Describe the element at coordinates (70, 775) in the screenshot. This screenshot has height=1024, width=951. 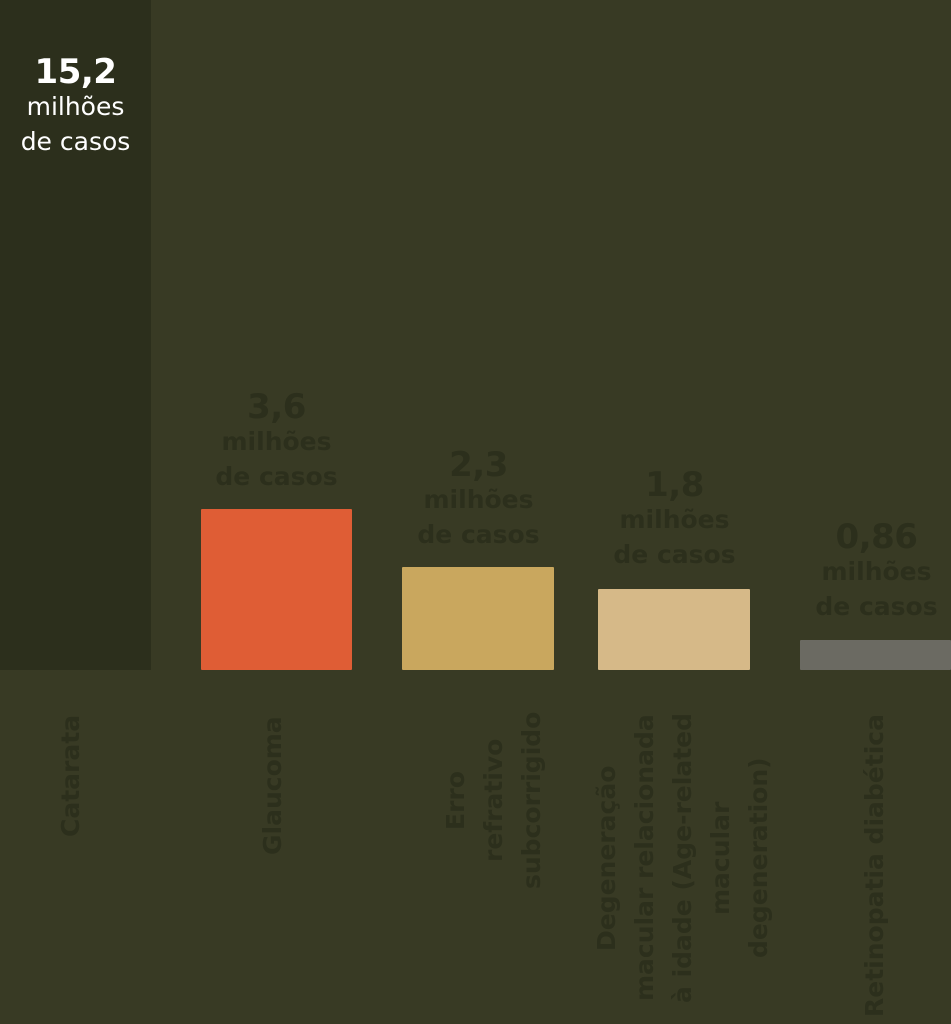
I see `category-label-catarata: Catarata` at that location.